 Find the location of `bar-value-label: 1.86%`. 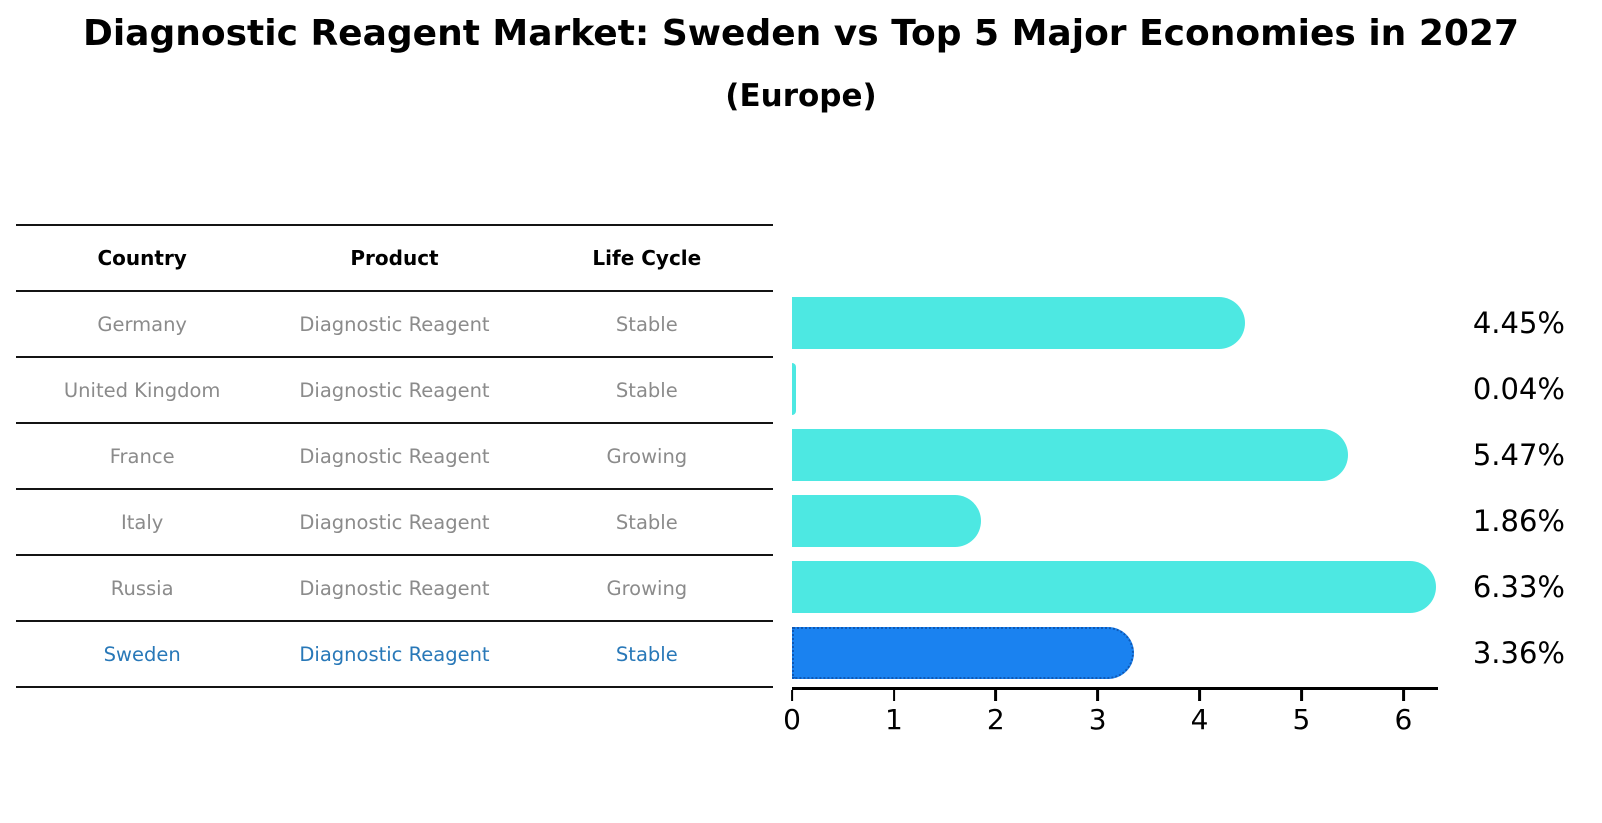

bar-value-label: 1.86% is located at coordinates (1518, 521).